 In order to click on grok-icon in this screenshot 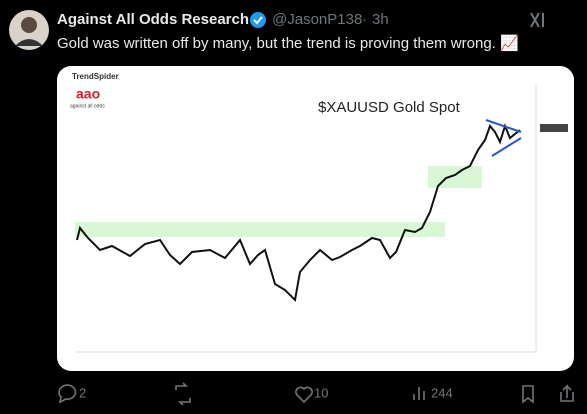, I will do `click(537, 20)`.